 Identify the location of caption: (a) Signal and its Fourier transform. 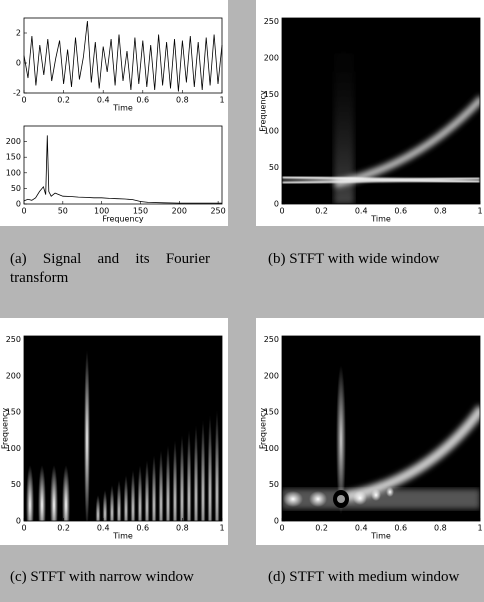
(110, 268).